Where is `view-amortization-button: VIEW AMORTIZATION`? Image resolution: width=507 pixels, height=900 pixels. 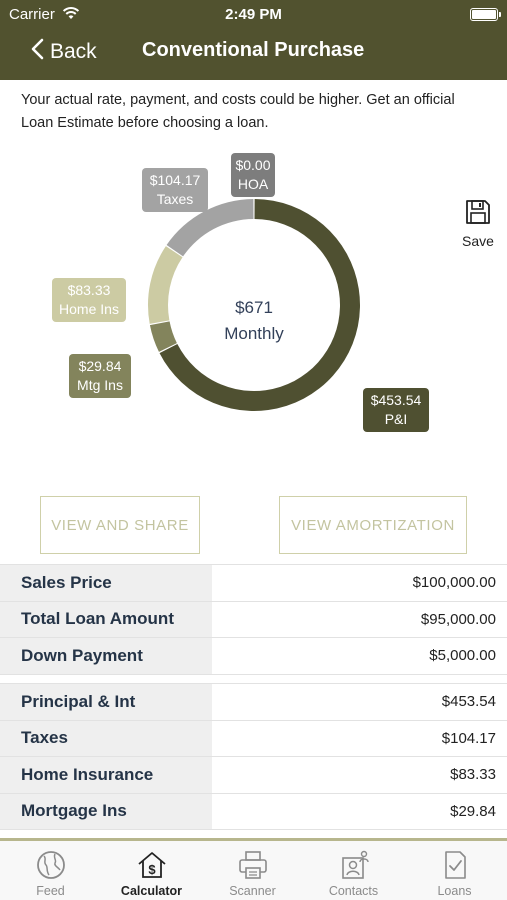 view-amortization-button: VIEW AMORTIZATION is located at coordinates (373, 525).